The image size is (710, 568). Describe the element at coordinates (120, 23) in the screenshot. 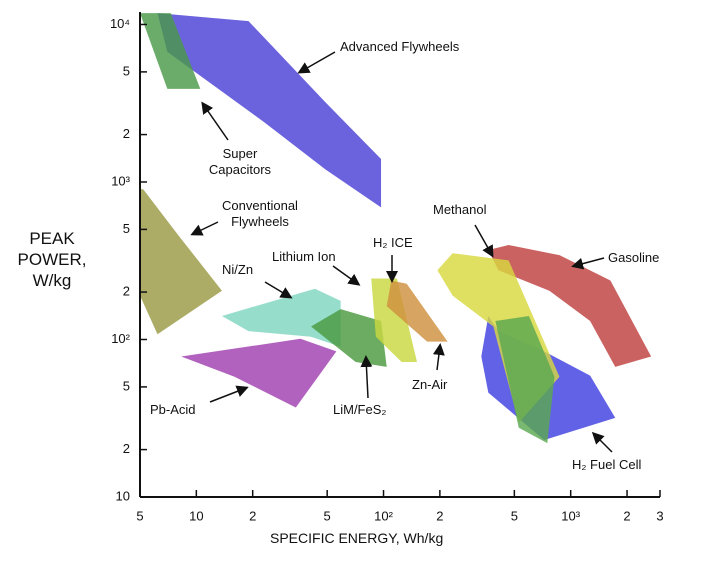

I see `y-tick-label: 10⁴` at that location.